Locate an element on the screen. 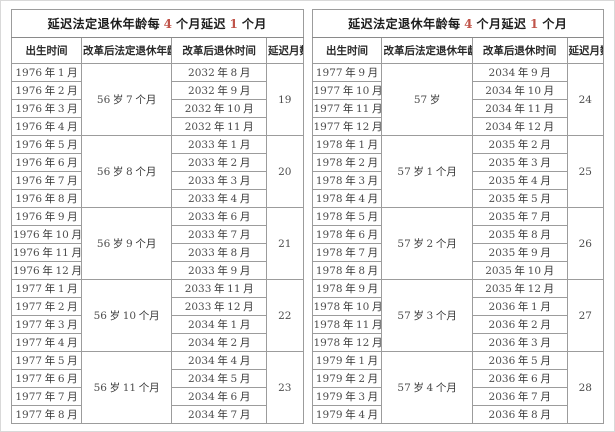 The width and height of the screenshot is (615, 432). retirement-date-cell: 2033 年 1 月 is located at coordinates (219, 144).